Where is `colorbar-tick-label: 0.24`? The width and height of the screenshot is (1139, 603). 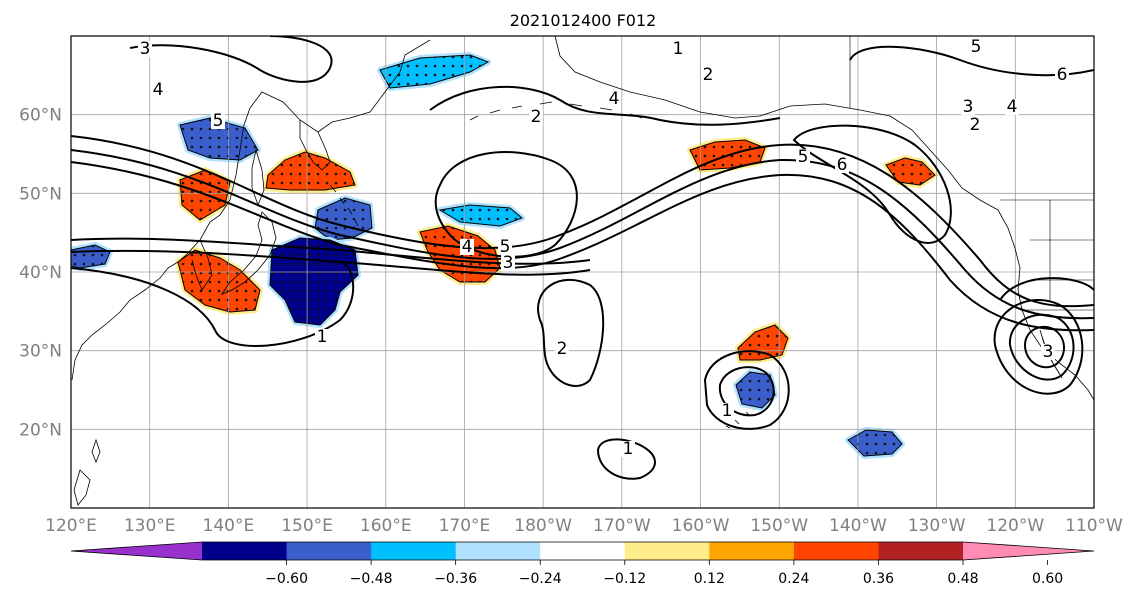
colorbar-tick-label: 0.24 is located at coordinates (793, 579).